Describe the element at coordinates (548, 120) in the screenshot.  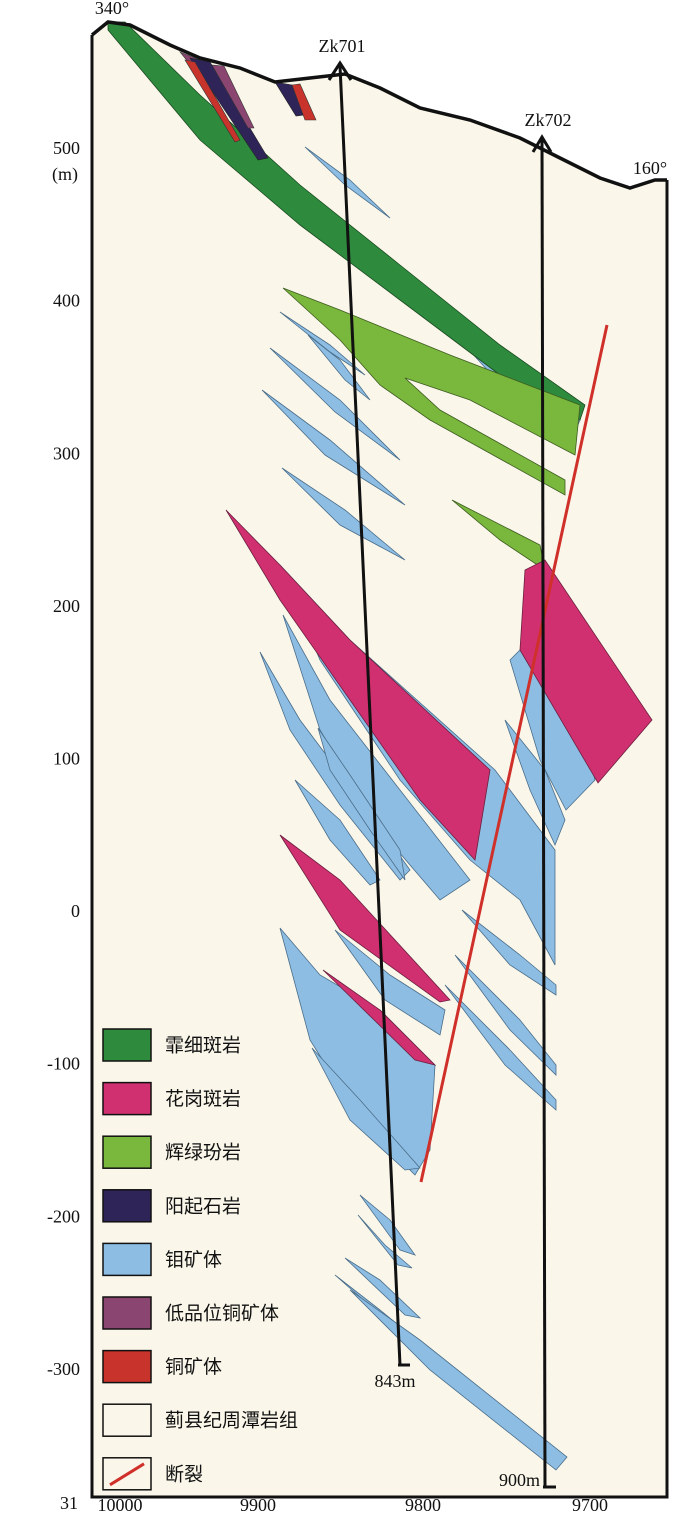
I see `drill-name: Zk702` at that location.